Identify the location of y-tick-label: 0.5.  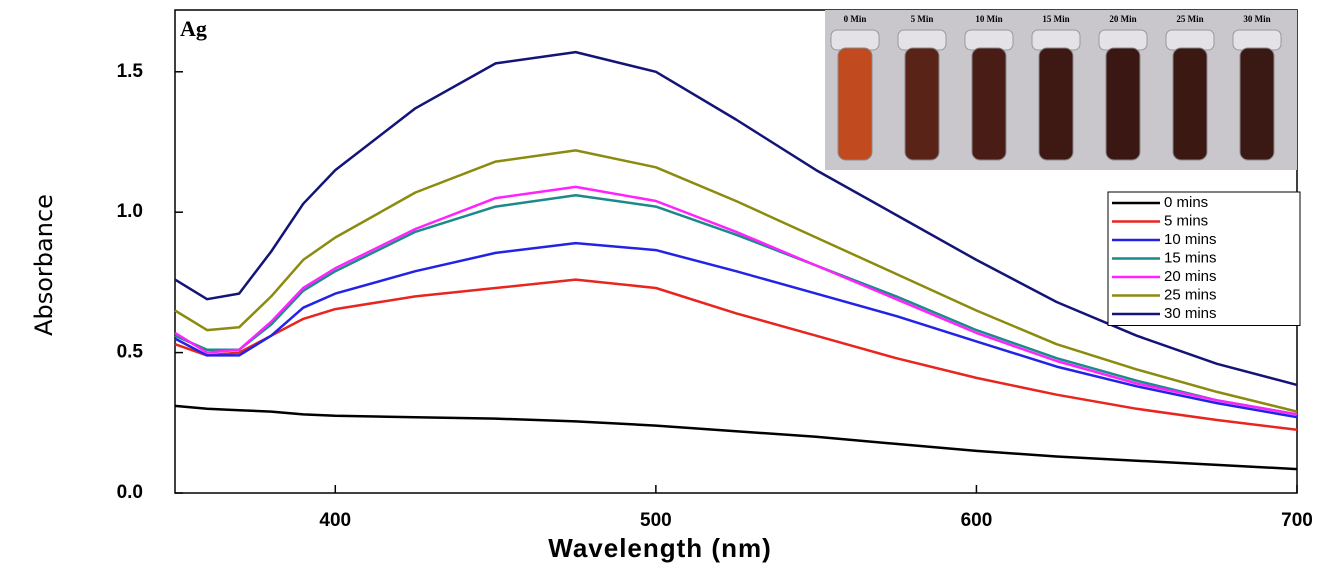
(130, 352).